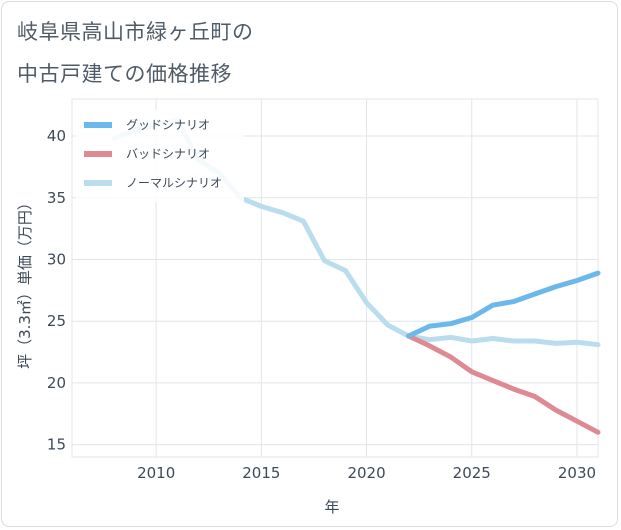 This screenshot has width=621, height=530. I want to click on y-tick-label: 40, so click(56, 136).